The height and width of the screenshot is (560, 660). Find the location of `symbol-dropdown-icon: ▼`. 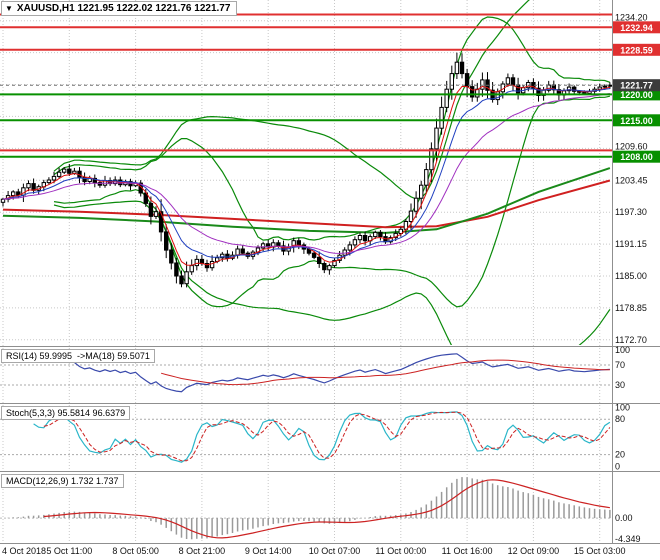

symbol-dropdown-icon: ▼ is located at coordinates (9, 8).